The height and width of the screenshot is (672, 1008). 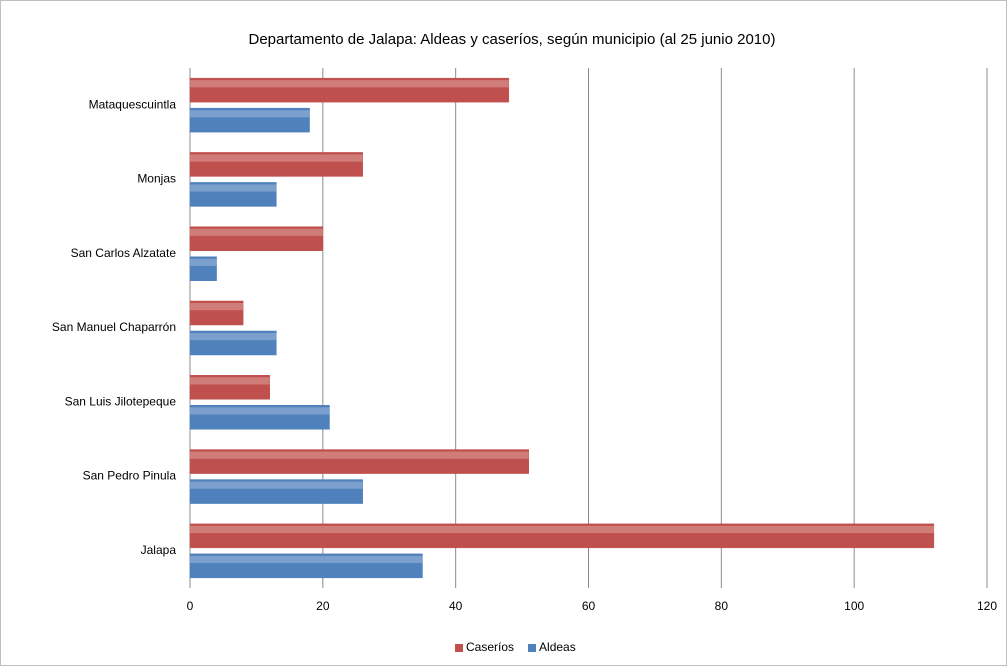 What do you see at coordinates (854, 606) in the screenshot?
I see `x-tick-label: 100` at bounding box center [854, 606].